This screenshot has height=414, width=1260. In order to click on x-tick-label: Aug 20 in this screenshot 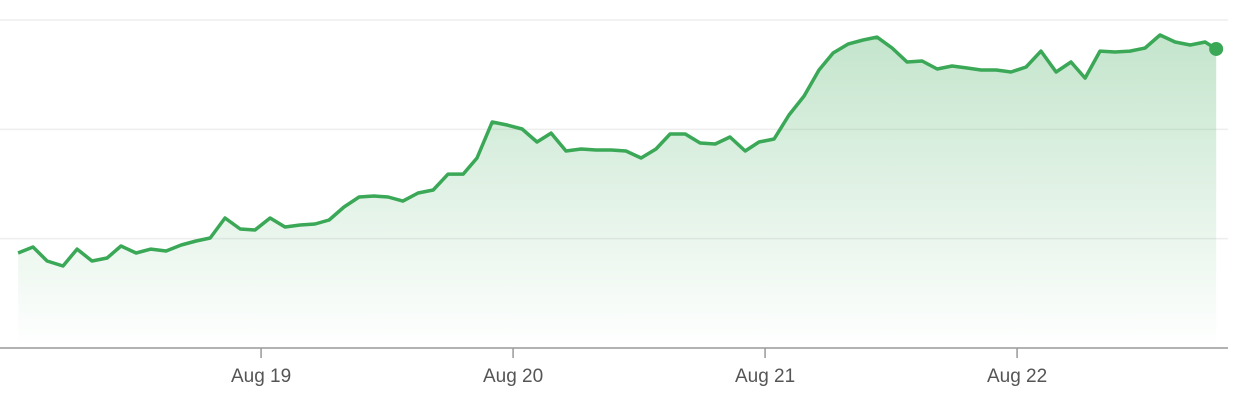, I will do `click(513, 376)`.